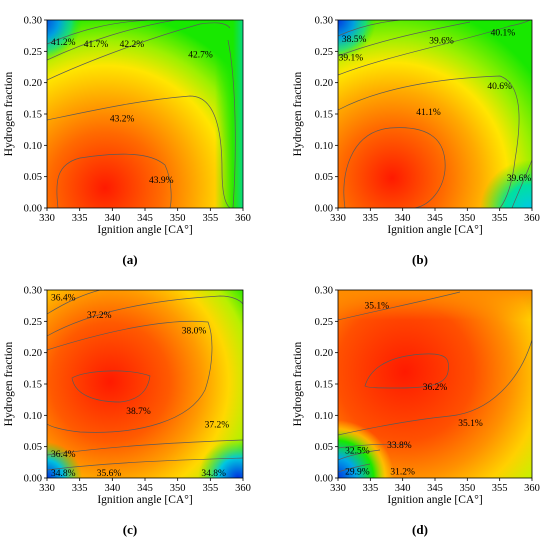  I want to click on y-axis-label-b: Hydrogen fraction, so click(298, 113).